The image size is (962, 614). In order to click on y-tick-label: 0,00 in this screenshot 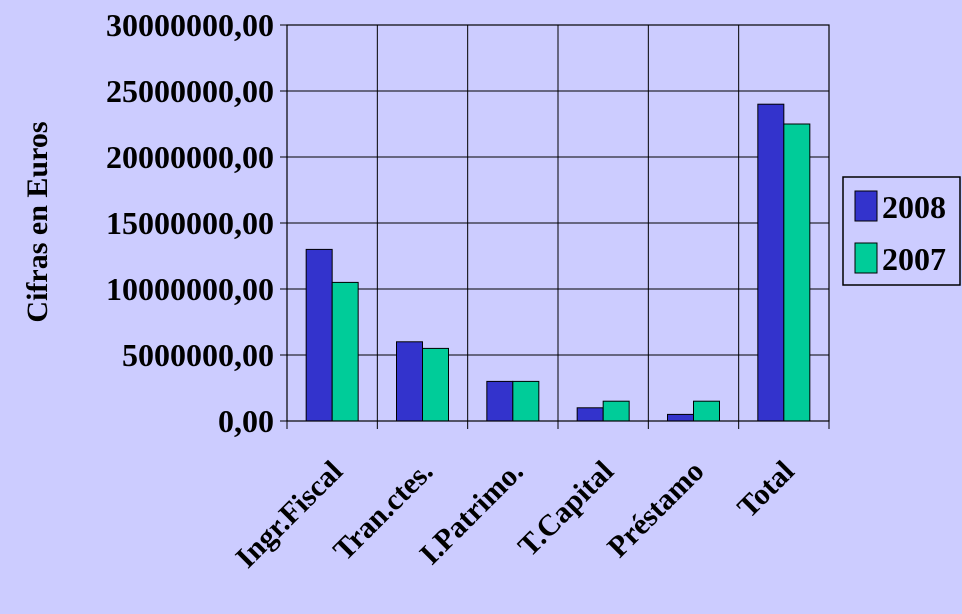, I will do `click(246, 421)`.